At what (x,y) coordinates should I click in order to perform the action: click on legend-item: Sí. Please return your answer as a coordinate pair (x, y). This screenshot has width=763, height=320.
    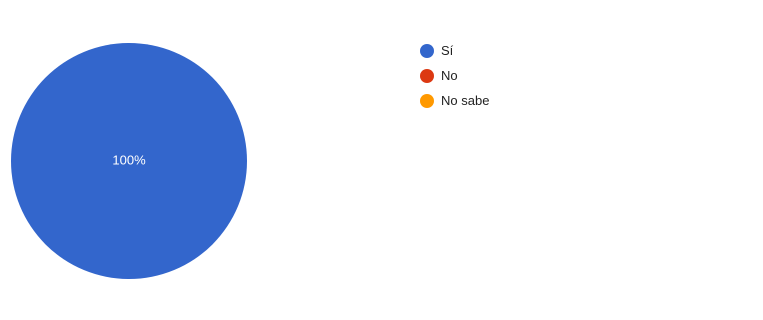
    Looking at the image, I should click on (454, 50).